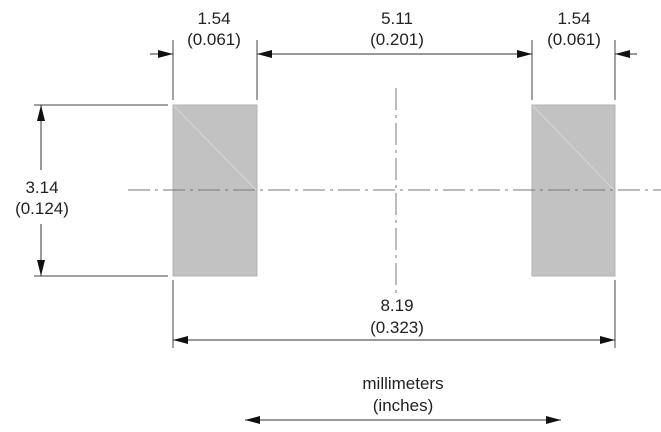  Describe the element at coordinates (396, 305) in the screenshot. I see `overall-length-mm-label: 8.19` at that location.